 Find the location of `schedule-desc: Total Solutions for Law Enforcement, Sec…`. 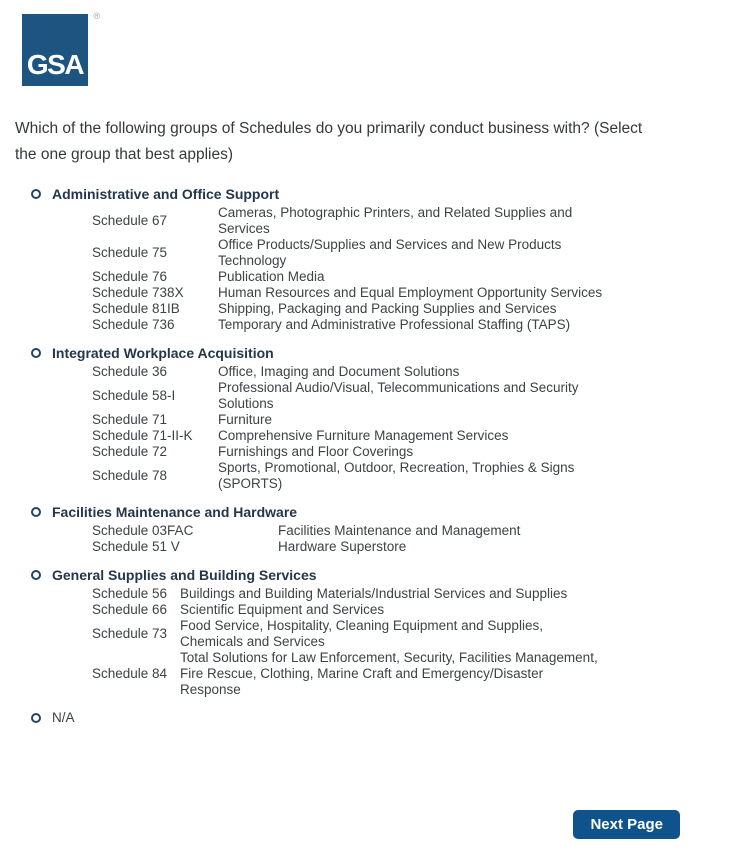

schedule-desc: Total Solutions for Law Enforcement, Sec… is located at coordinates (389, 673).